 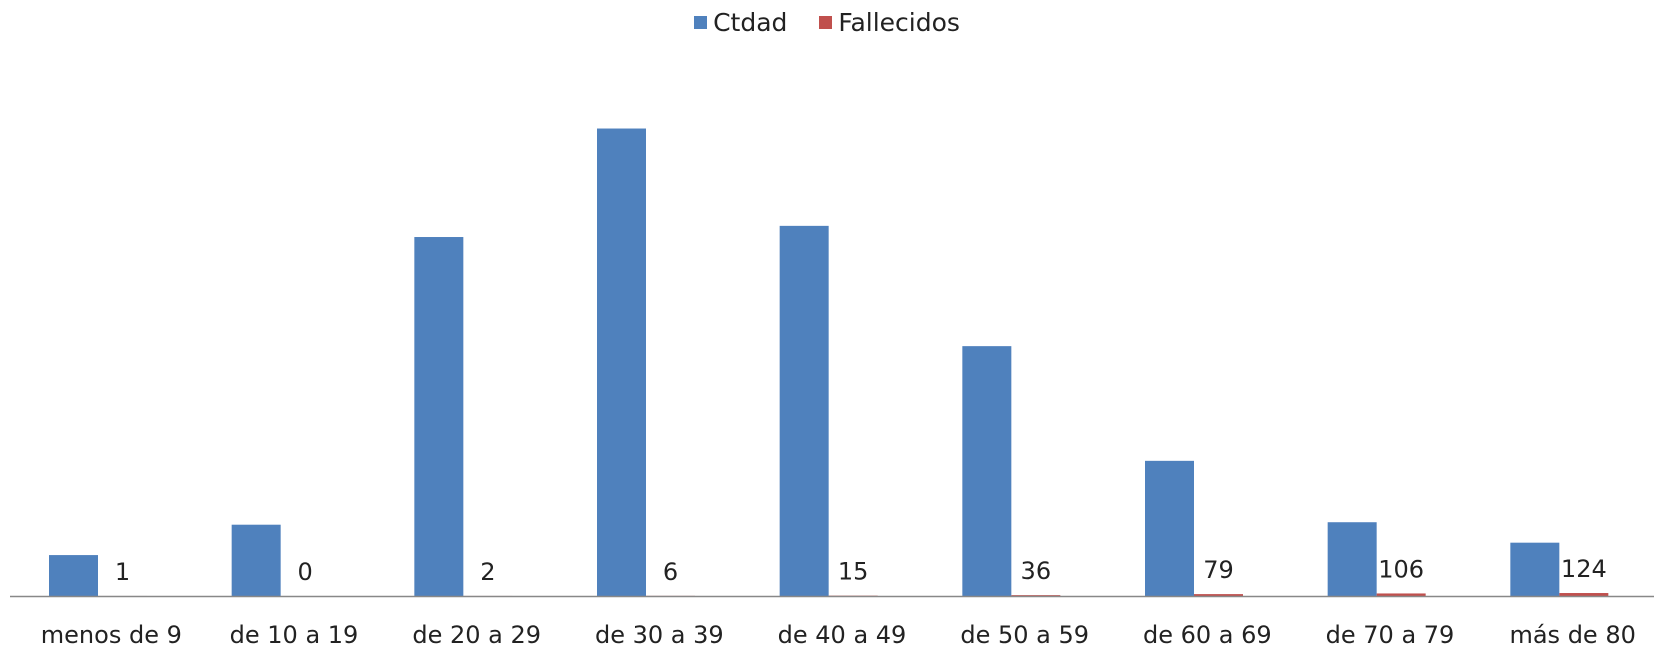 I want to click on legend-swatch-ctdad, so click(x=701, y=22).